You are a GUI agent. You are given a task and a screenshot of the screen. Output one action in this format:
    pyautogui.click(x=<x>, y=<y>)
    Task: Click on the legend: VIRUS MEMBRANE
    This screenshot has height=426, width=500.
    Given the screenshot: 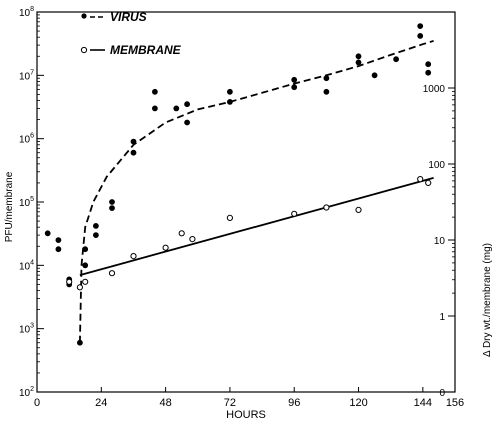 What is the action you would take?
    pyautogui.click(x=131, y=33)
    